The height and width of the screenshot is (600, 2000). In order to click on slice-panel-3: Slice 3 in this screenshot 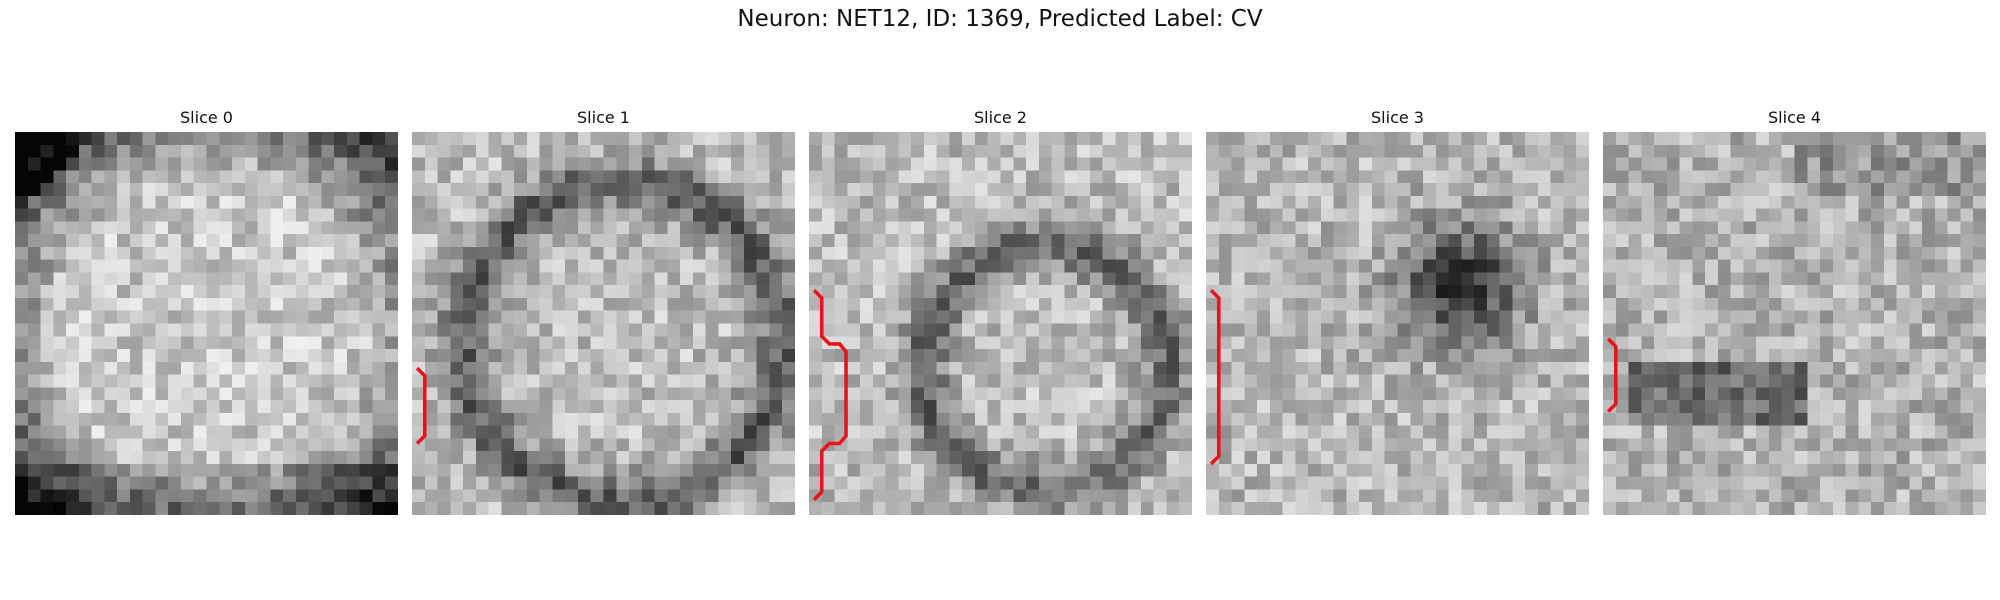, I will do `click(1397, 311)`.